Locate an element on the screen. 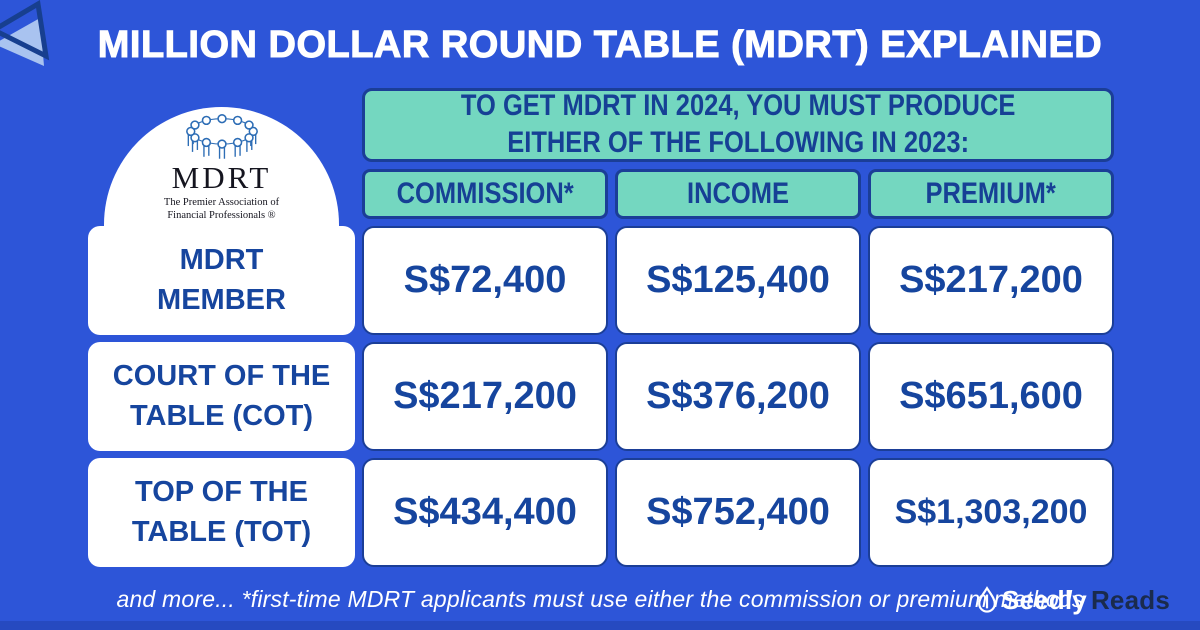  seedly-reads-logo: Seedly Reads is located at coordinates (1073, 600).